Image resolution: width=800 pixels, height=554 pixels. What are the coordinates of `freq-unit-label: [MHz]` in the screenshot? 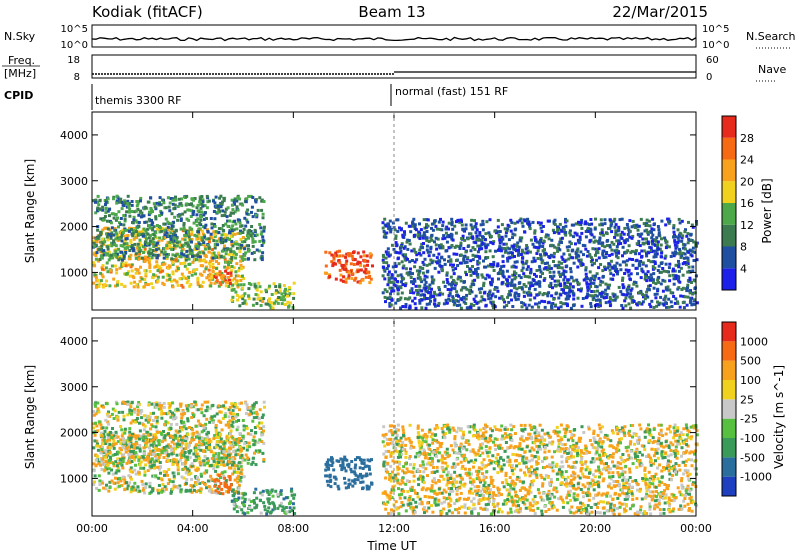 It's located at (20, 73).